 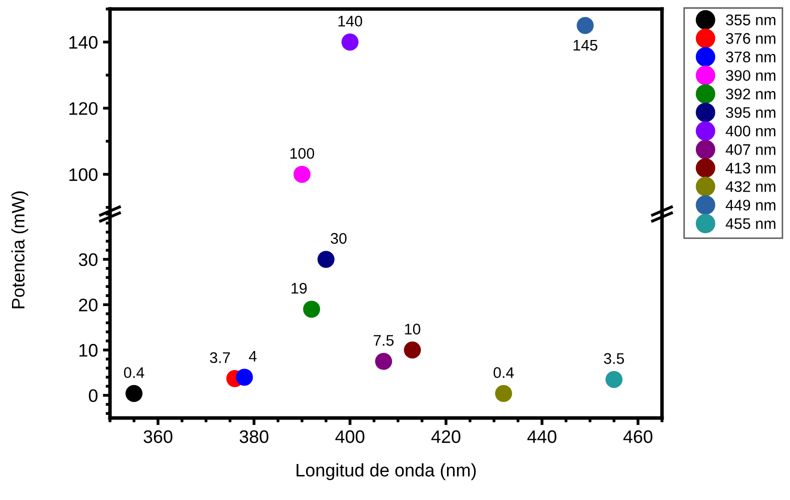 What do you see at coordinates (299, 288) in the screenshot?
I see `data-label: 19` at bounding box center [299, 288].